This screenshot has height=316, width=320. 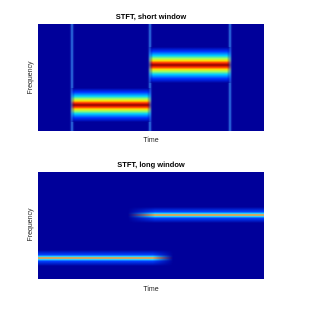 What do you see at coordinates (151, 16) in the screenshot?
I see `plot-title: STFT, short window` at bounding box center [151, 16].